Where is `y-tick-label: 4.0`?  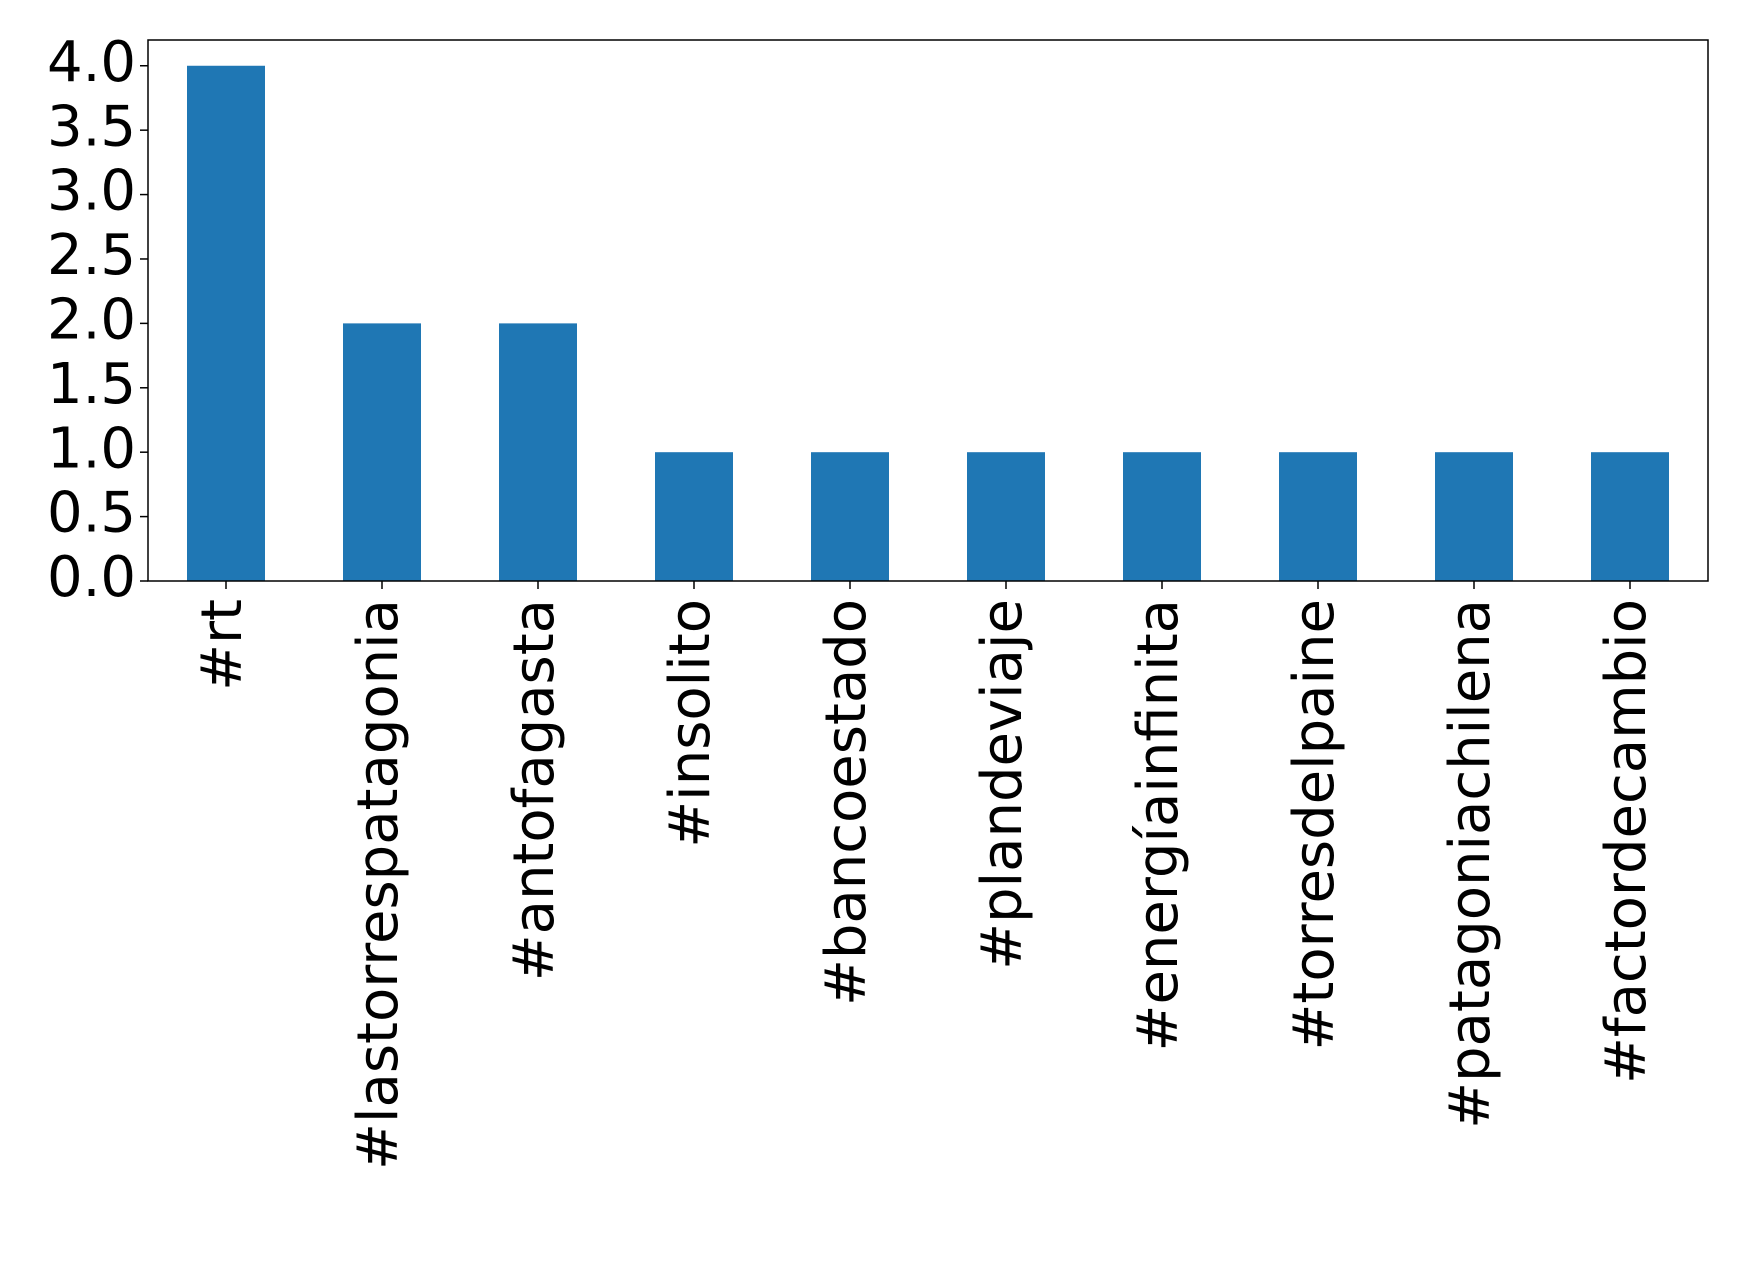 y-tick-label: 4.0 is located at coordinates (91, 62).